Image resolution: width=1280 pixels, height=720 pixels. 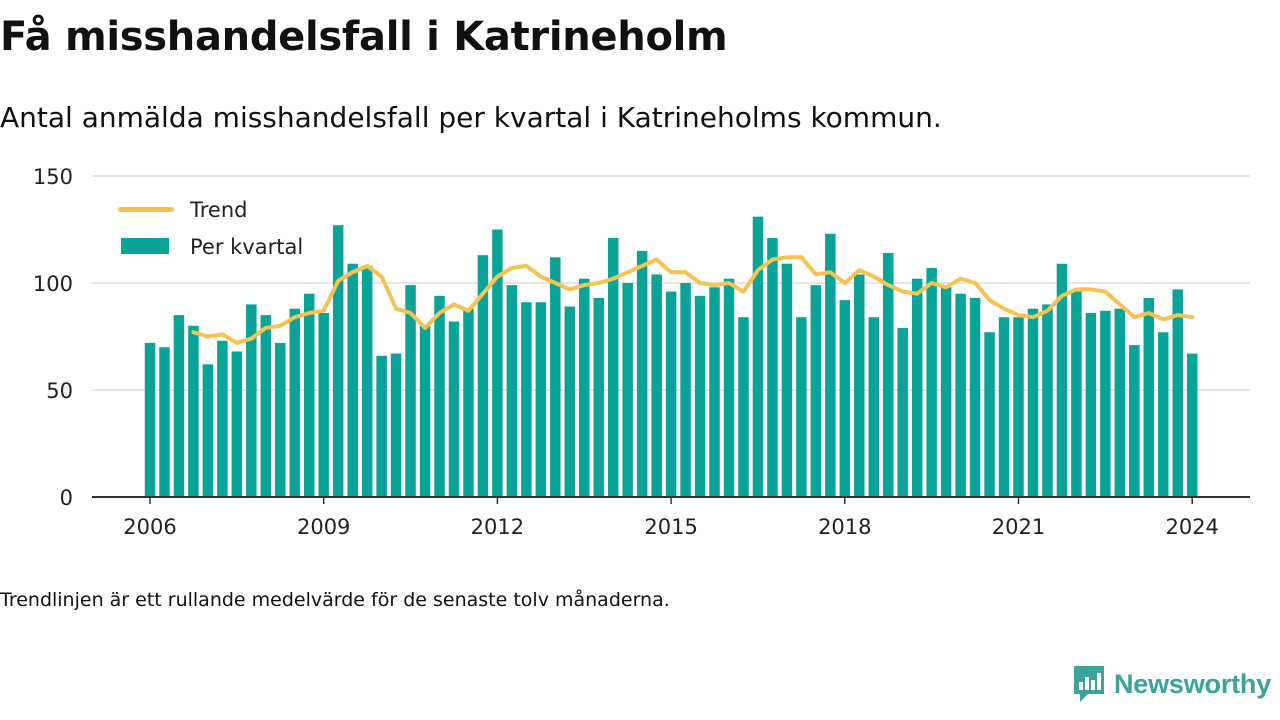 What do you see at coordinates (1089, 684) in the screenshot?
I see `bar-chart-speech-bubble-icon` at bounding box center [1089, 684].